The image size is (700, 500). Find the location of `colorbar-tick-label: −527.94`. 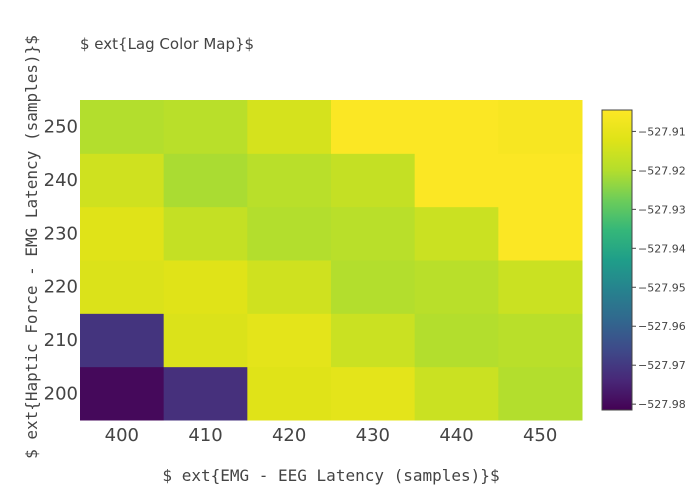

colorbar-tick-label: −527.94 is located at coordinates (662, 248).